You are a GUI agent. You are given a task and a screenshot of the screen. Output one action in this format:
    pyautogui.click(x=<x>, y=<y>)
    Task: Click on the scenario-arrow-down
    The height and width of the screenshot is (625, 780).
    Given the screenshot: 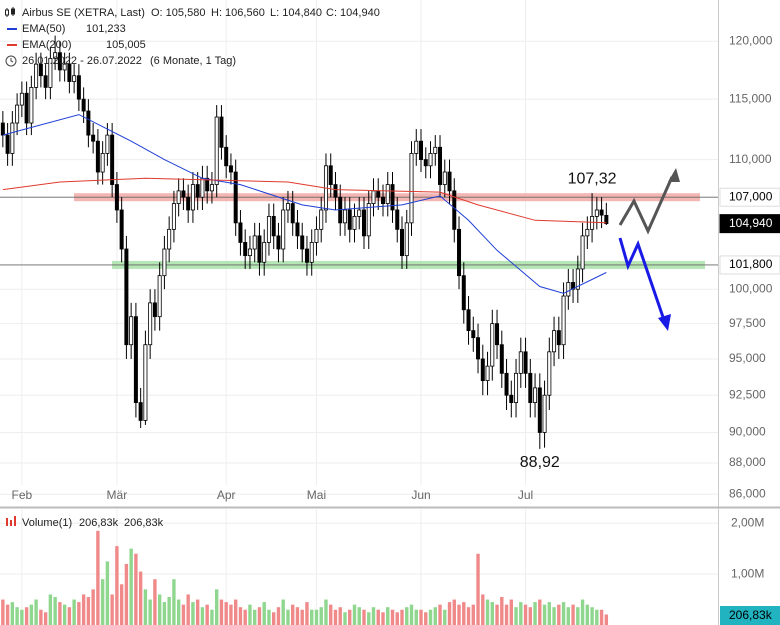 What is the action you would take?
    pyautogui.click(x=642, y=279)
    